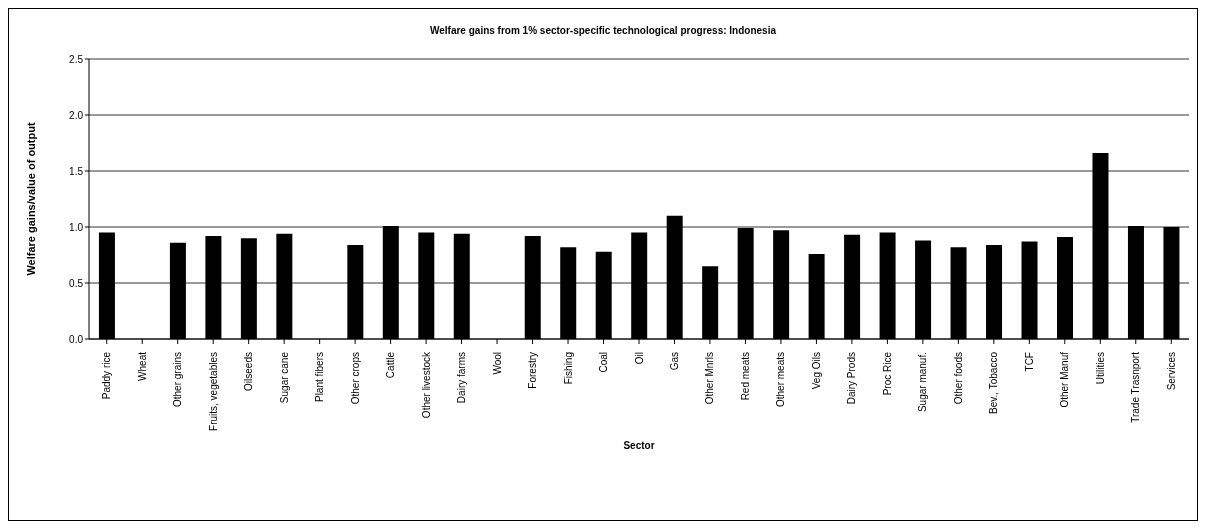 This screenshot has width=1206, height=529. I want to click on y-tick-label: 1.5, so click(76, 171).